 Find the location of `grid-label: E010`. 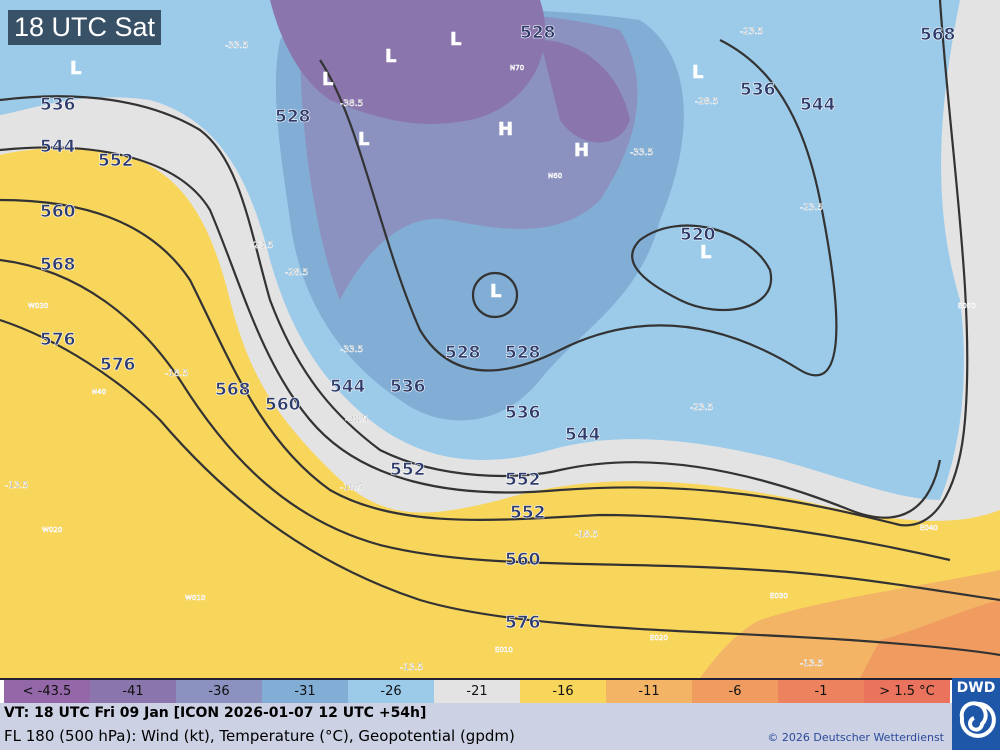

grid-label: E010 is located at coordinates (504, 650).